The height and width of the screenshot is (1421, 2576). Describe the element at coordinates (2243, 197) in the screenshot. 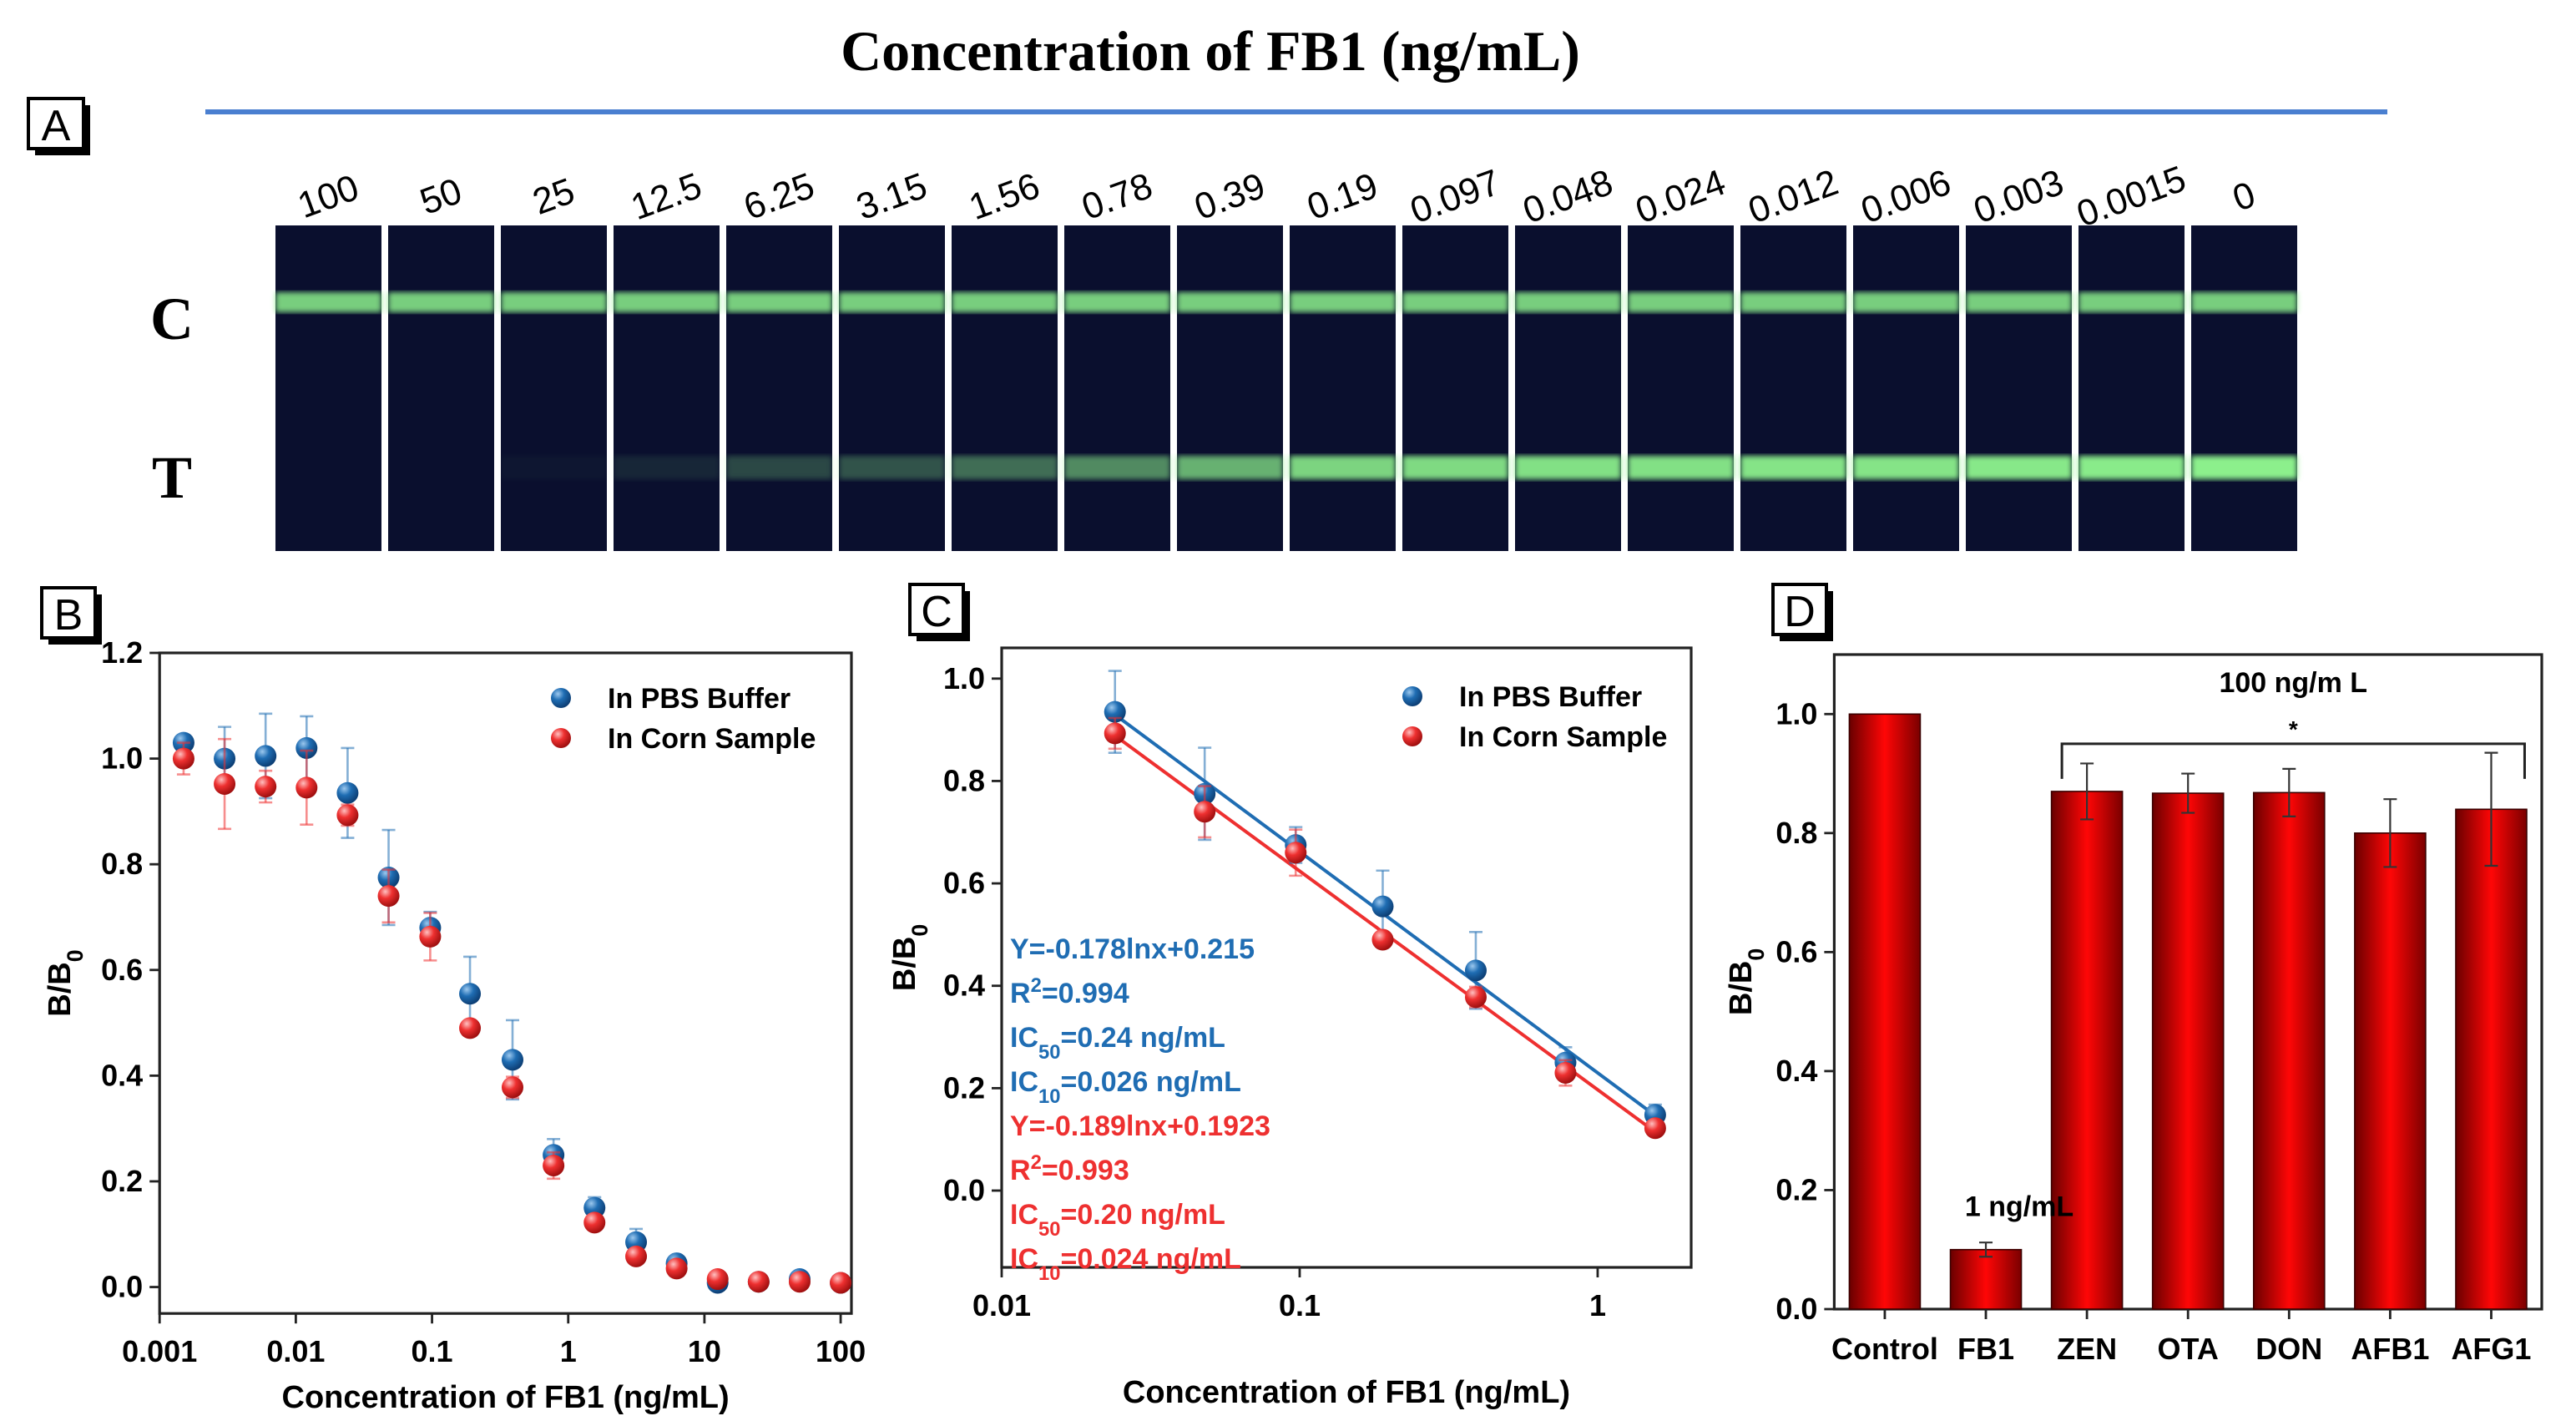

I see `strip-concentration-label: 0` at that location.